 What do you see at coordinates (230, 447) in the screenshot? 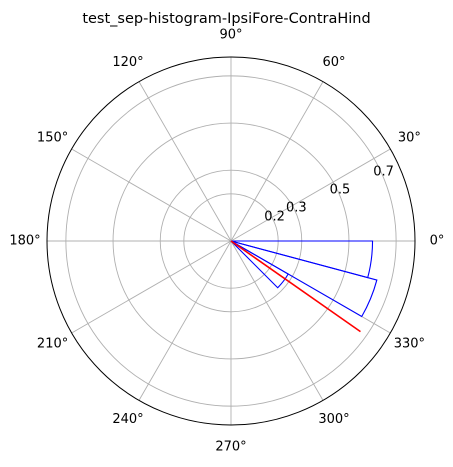
I see `theta-tick-label-270: 270°` at bounding box center [230, 447].